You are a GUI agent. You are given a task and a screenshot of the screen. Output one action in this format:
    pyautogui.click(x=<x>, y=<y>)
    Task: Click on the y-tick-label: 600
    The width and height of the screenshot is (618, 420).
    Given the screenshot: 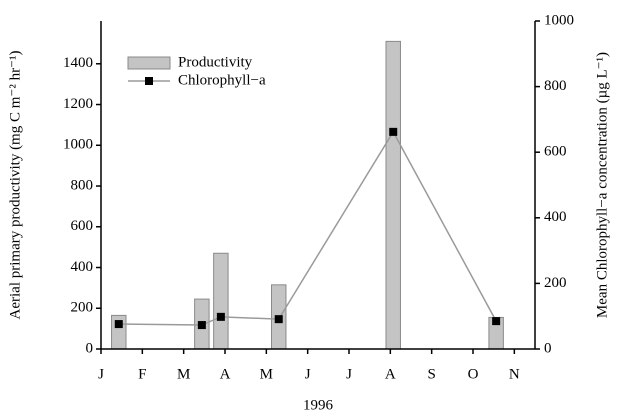 What is the action you would take?
    pyautogui.click(x=82, y=226)
    